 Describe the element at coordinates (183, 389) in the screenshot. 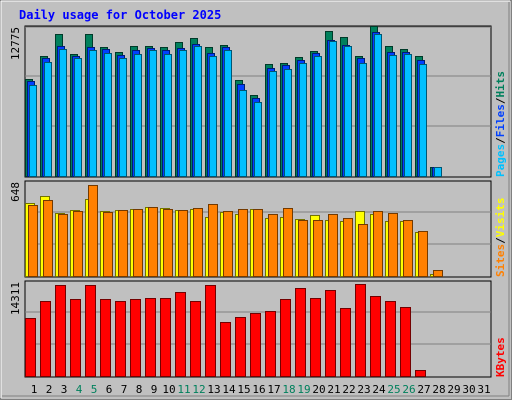

I see `x-tick-label-day-11: 11` at that location.